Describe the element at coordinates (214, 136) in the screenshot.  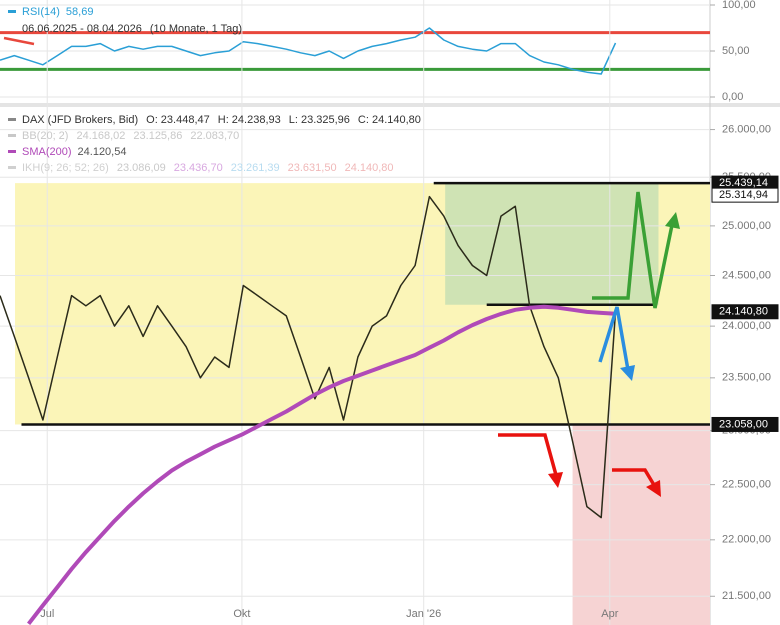
I see `indicator-value: 22.083,70` at that location.